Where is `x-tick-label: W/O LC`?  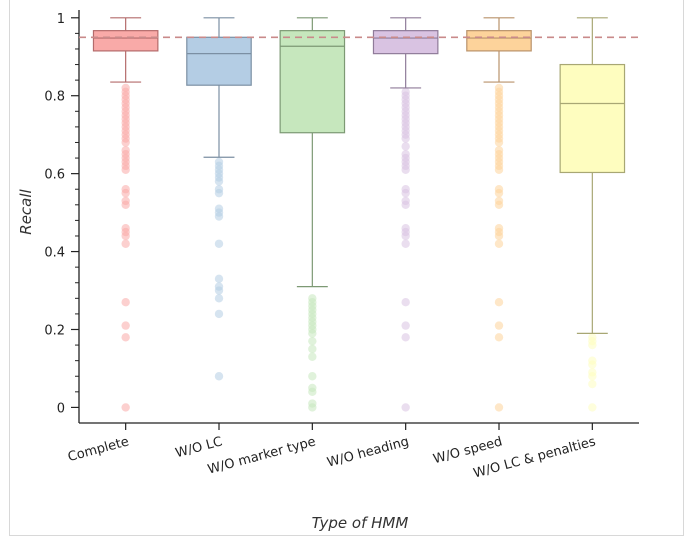
x-tick-label: W/O LC is located at coordinates (199, 447).